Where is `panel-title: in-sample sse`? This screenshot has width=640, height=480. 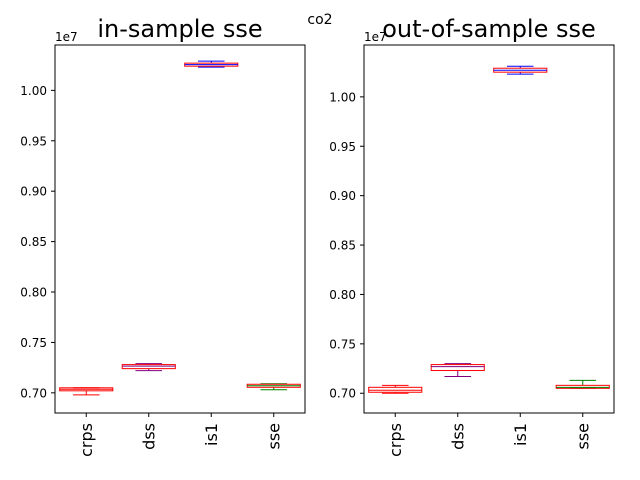
panel-title: in-sample sse is located at coordinates (179, 29).